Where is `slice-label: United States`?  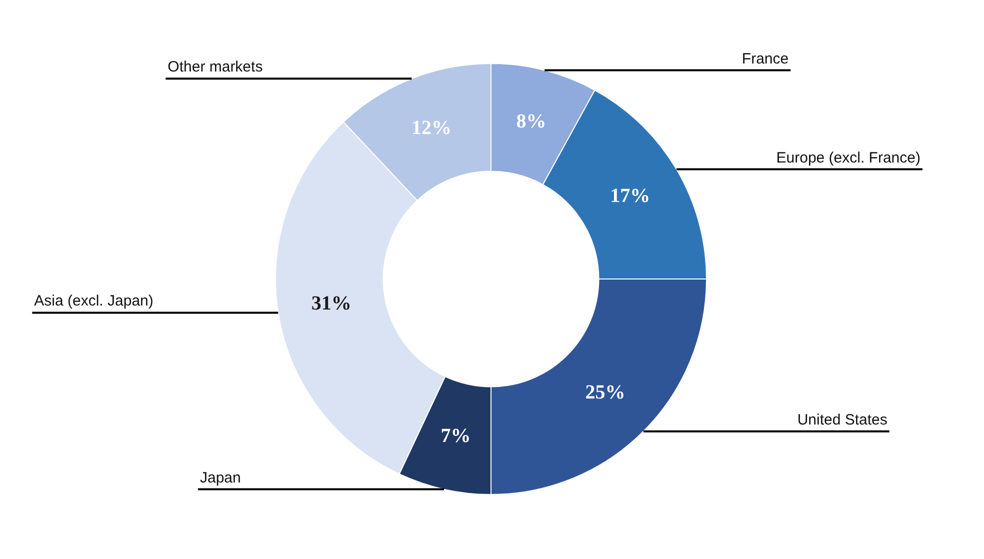
slice-label: United States is located at coordinates (842, 419).